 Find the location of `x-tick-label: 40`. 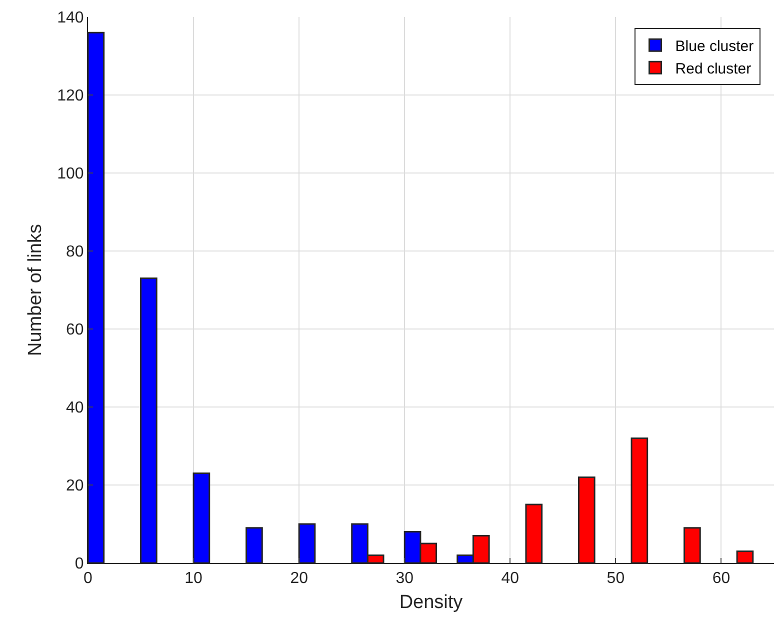

x-tick-label: 40 is located at coordinates (510, 579).